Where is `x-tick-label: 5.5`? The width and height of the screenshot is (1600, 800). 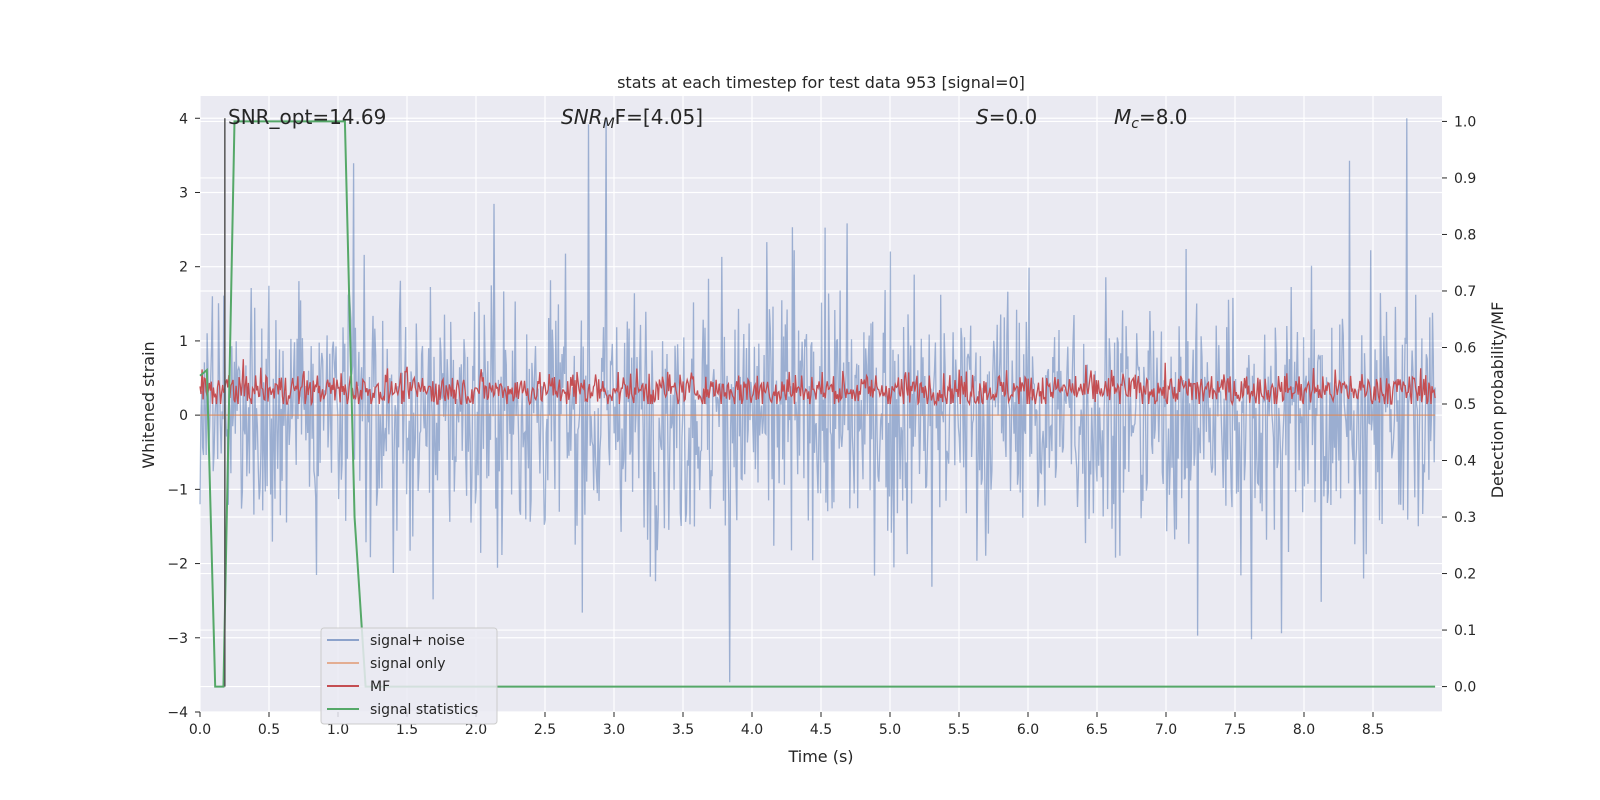
x-tick-label: 5.5 is located at coordinates (959, 730).